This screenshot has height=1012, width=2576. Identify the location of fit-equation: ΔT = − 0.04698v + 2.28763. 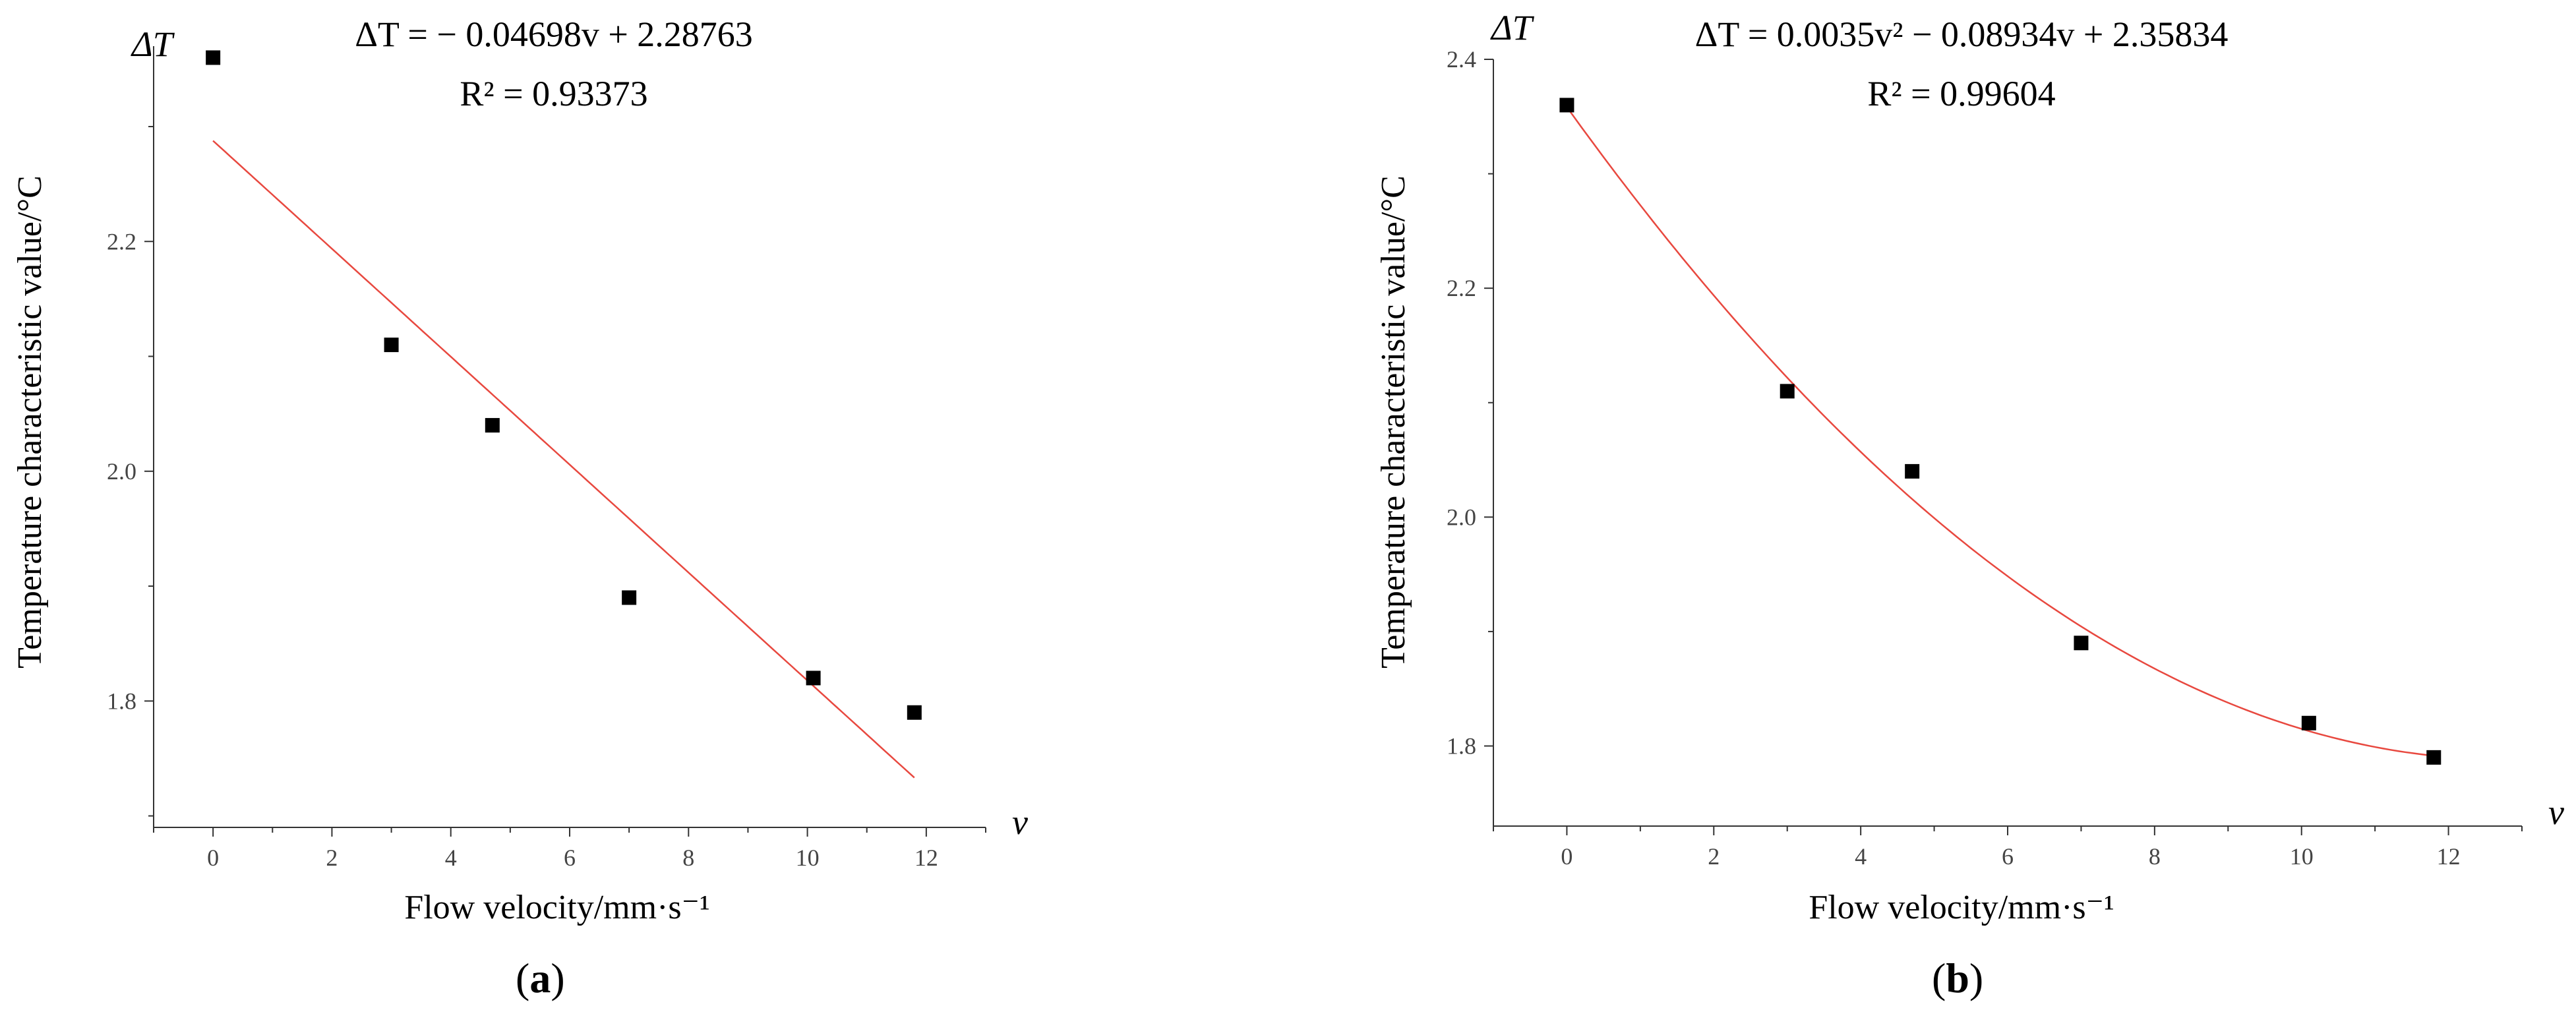
(554, 34).